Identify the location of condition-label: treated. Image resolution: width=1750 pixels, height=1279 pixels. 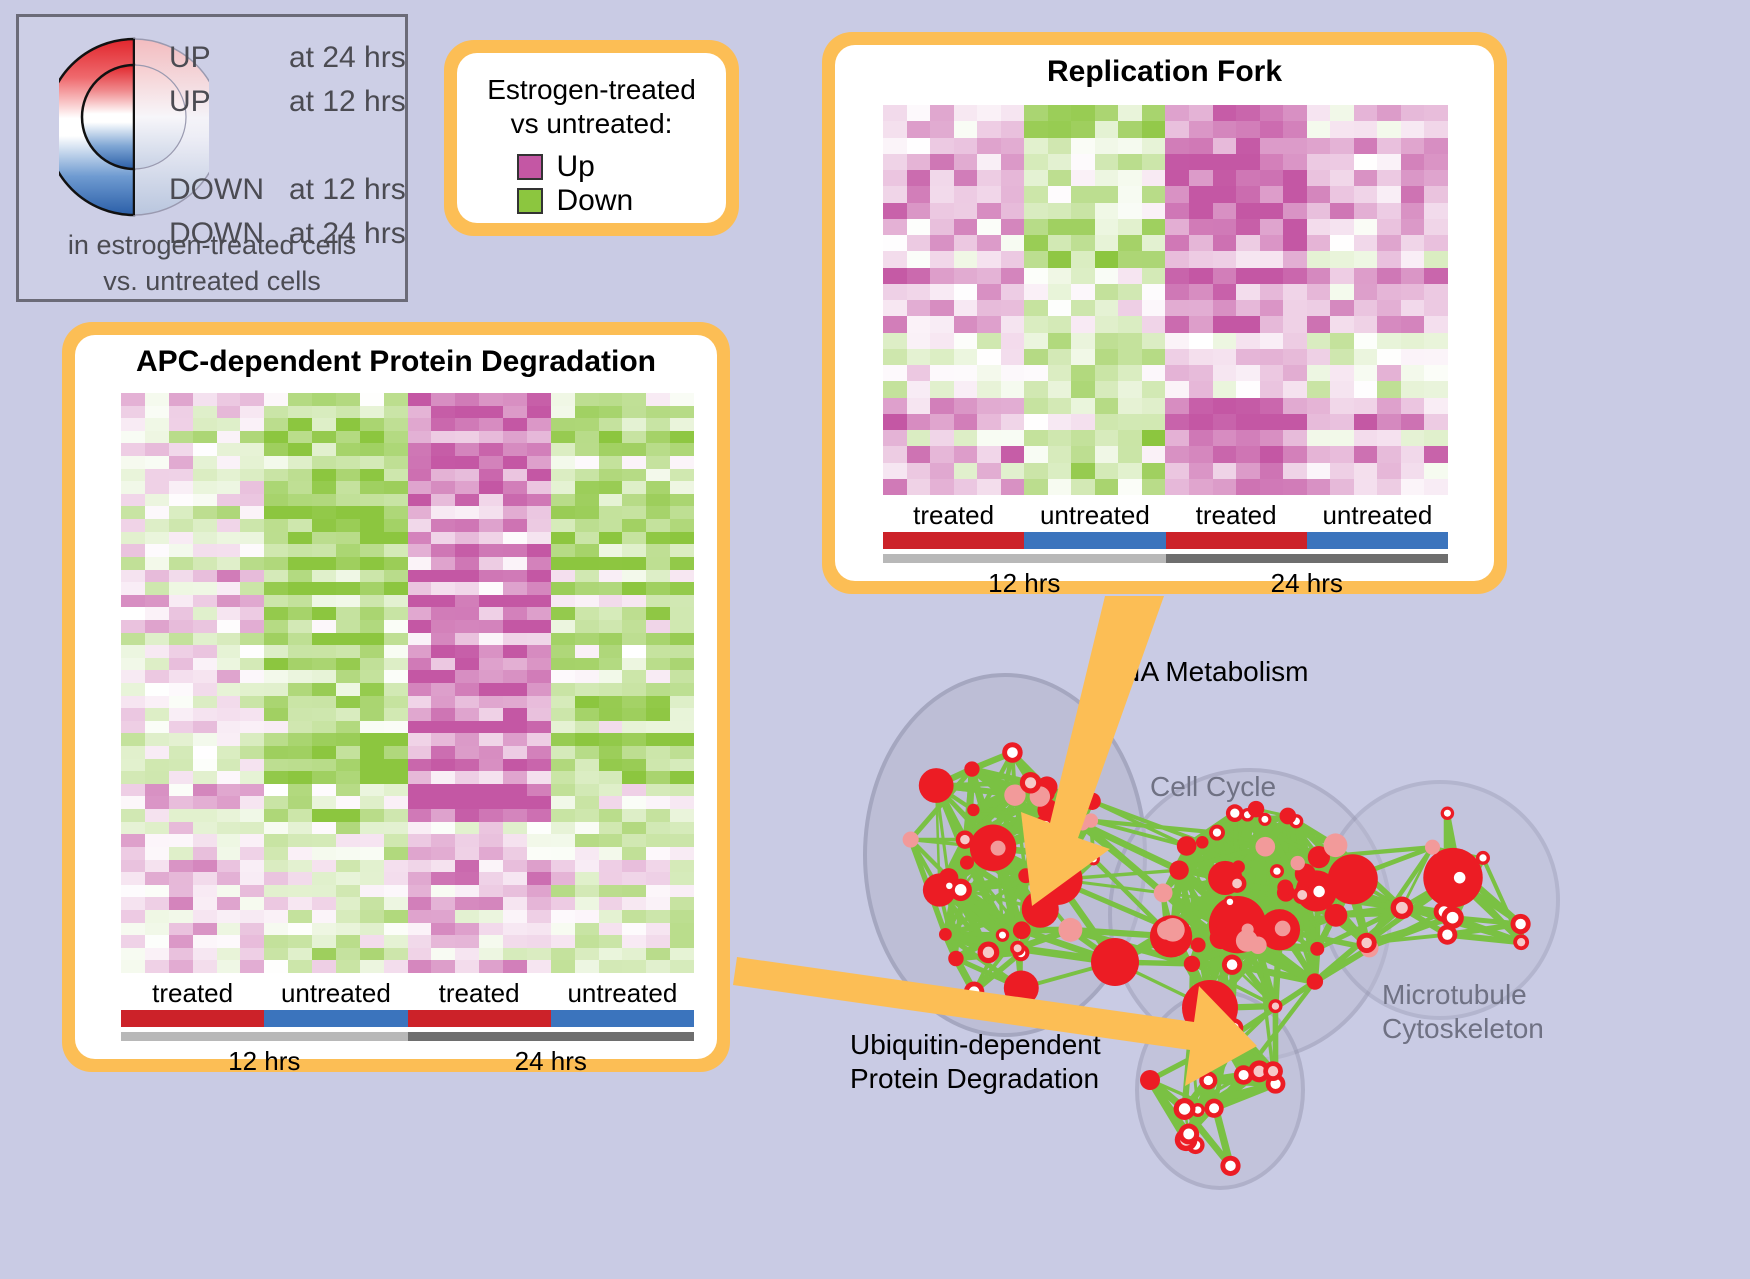
(479, 993).